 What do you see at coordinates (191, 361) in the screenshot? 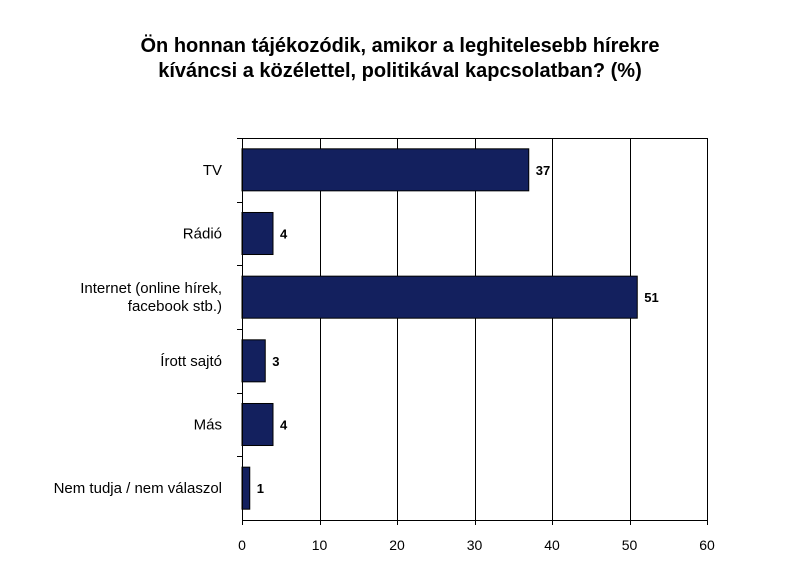
I see `category-label: Írott sajtó` at bounding box center [191, 361].